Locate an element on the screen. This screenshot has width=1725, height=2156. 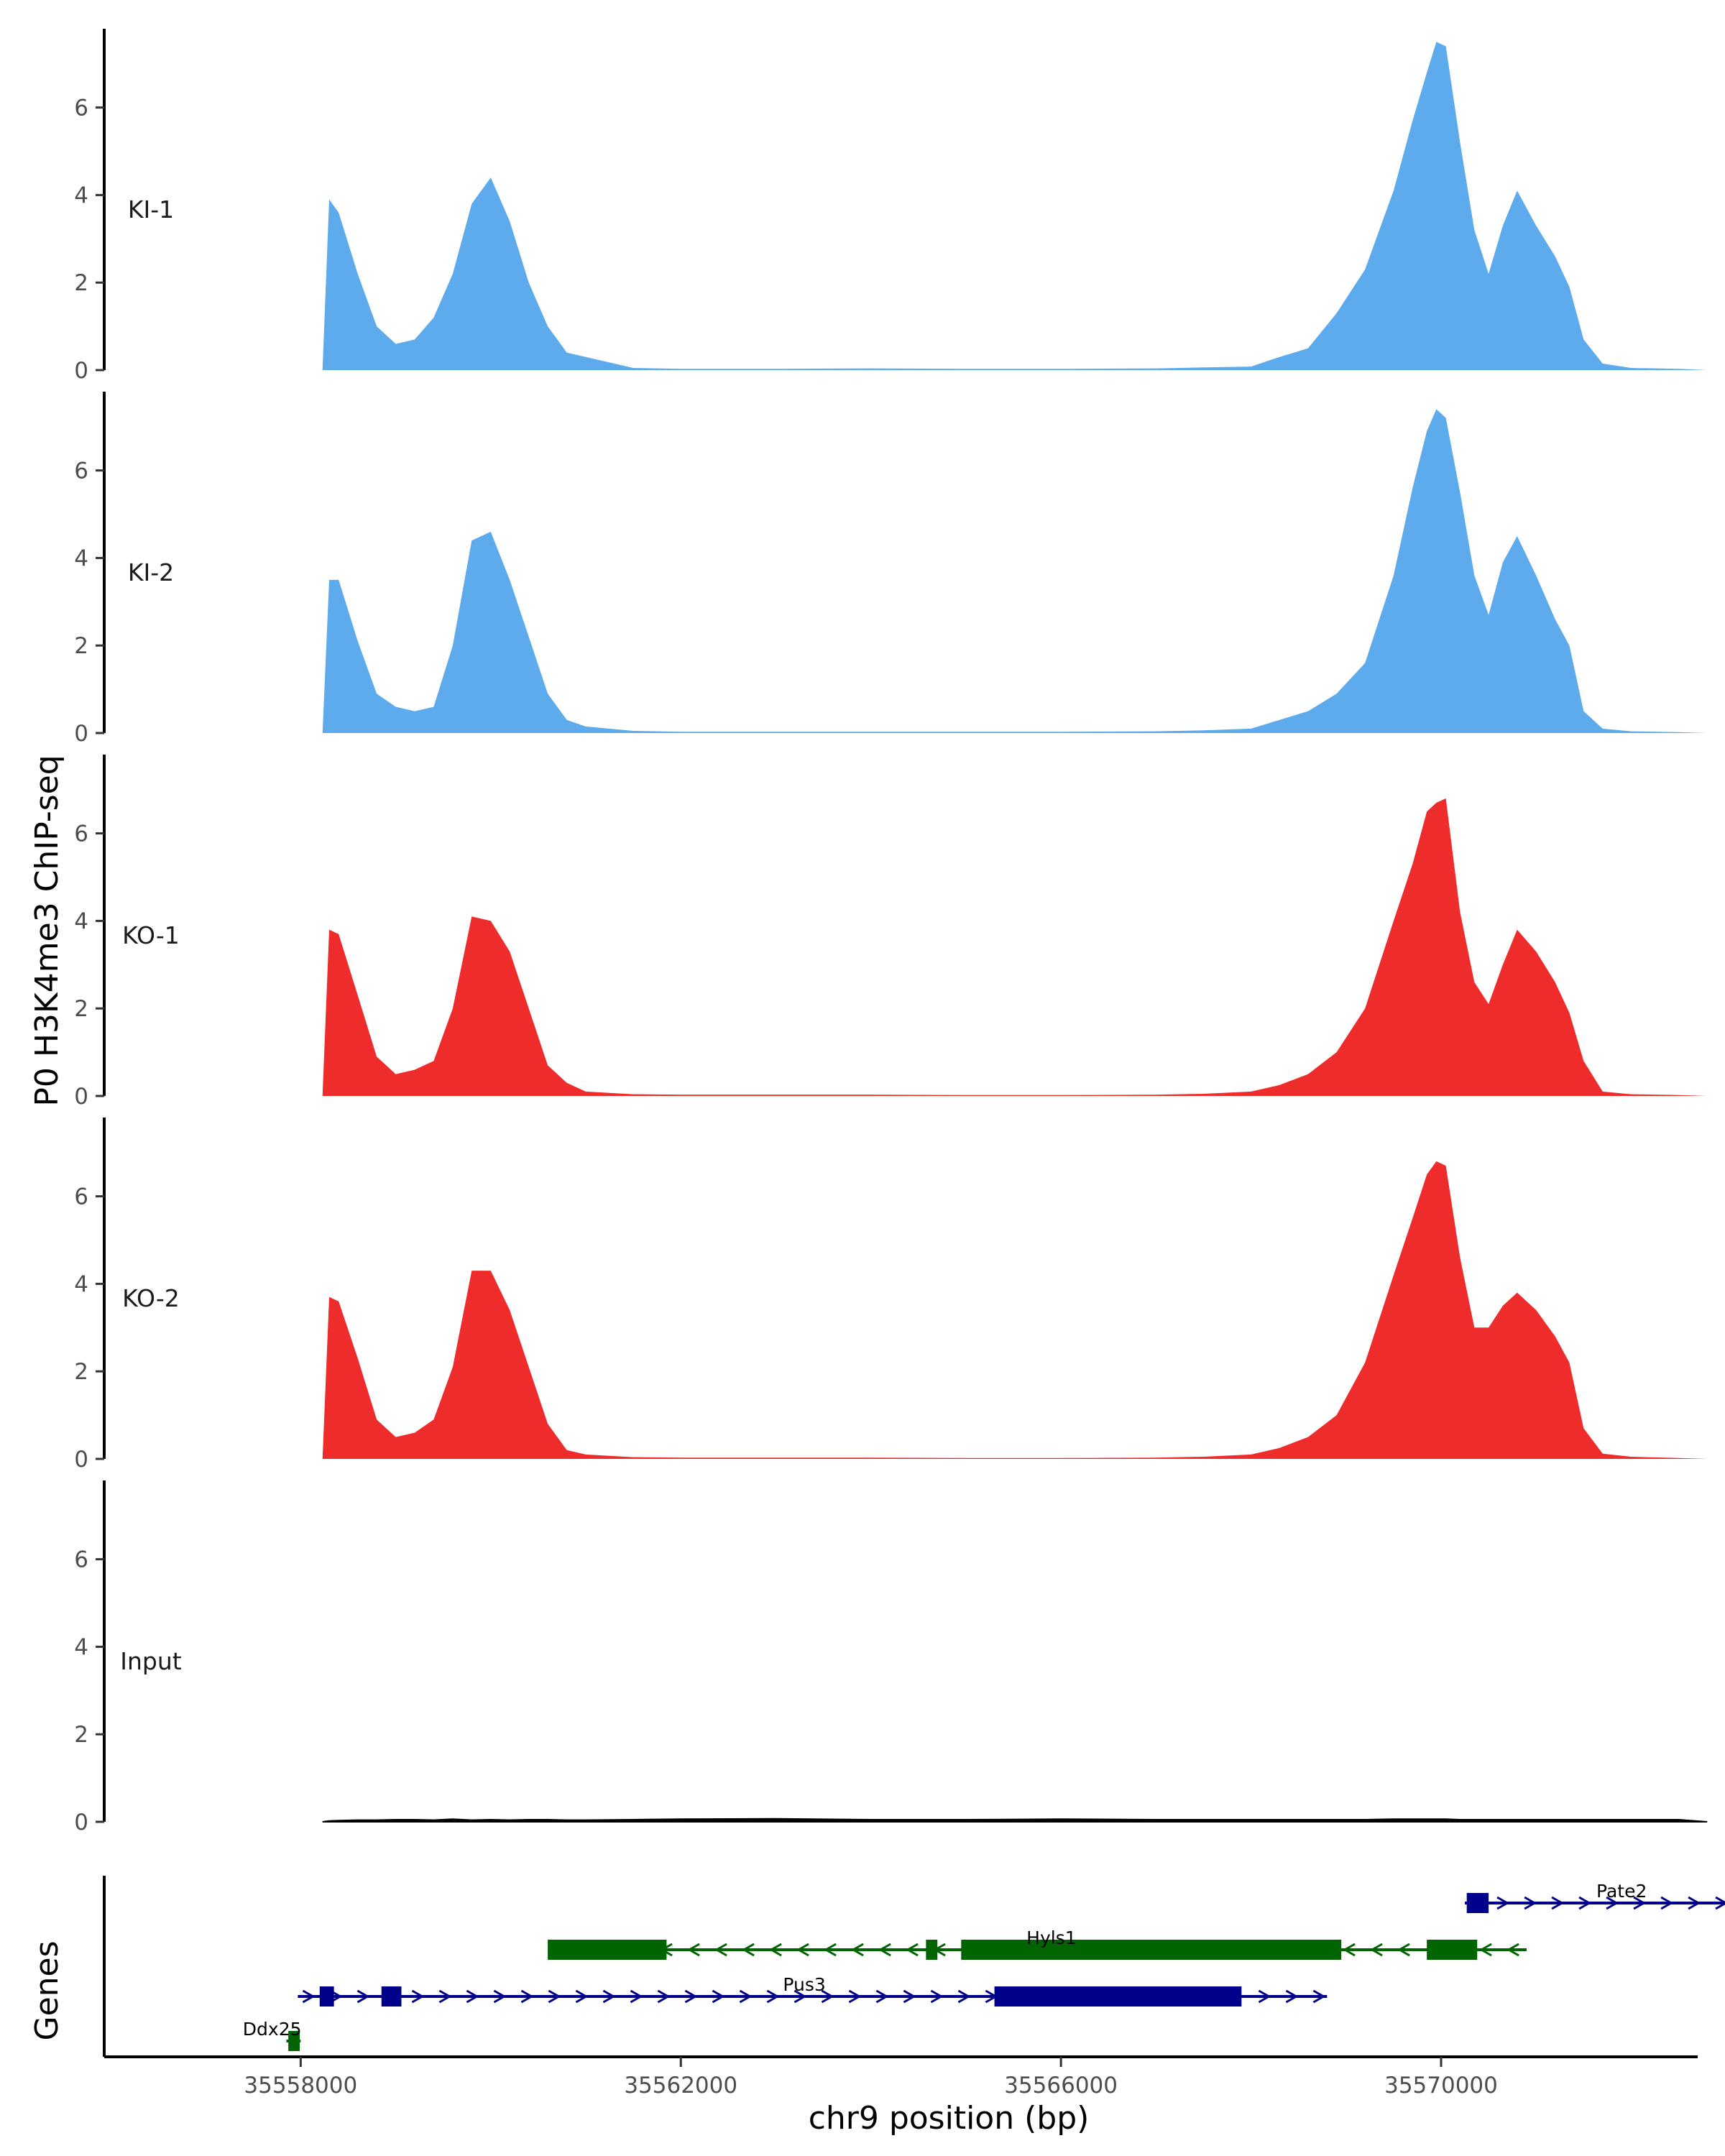
gene-pate2: Pate2 is located at coordinates (1595, 1897).